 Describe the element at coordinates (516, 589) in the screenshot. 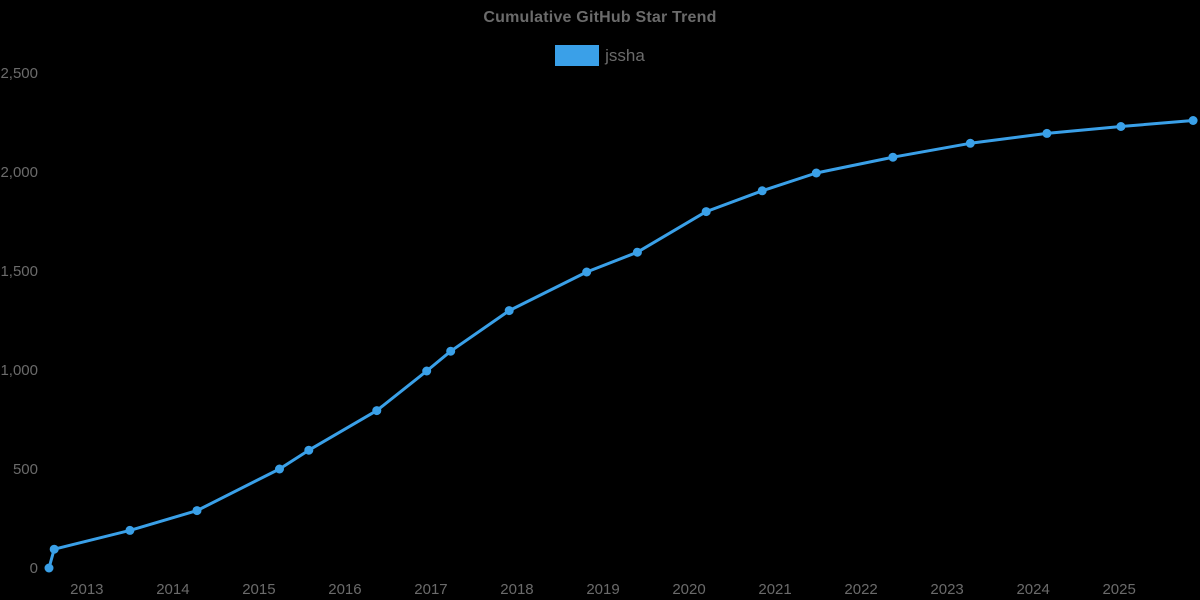

I see `x-axis-tick-label: 2018` at that location.